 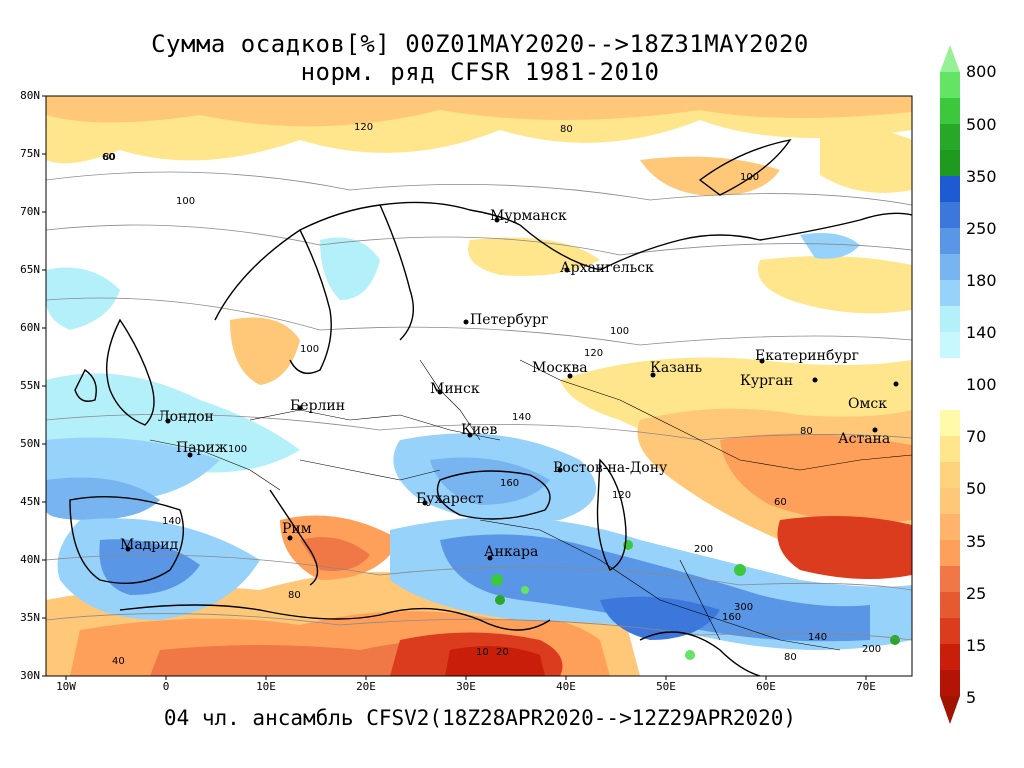 What do you see at coordinates (896, 384) in the screenshot?
I see `city-dot-omsk` at bounding box center [896, 384].